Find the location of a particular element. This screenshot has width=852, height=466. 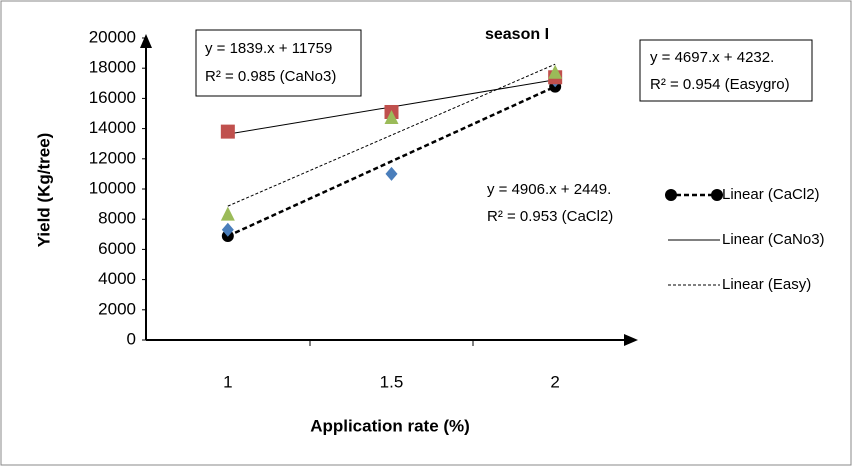

annotation: R² = 0.954 (Easygro) is located at coordinates (720, 84).